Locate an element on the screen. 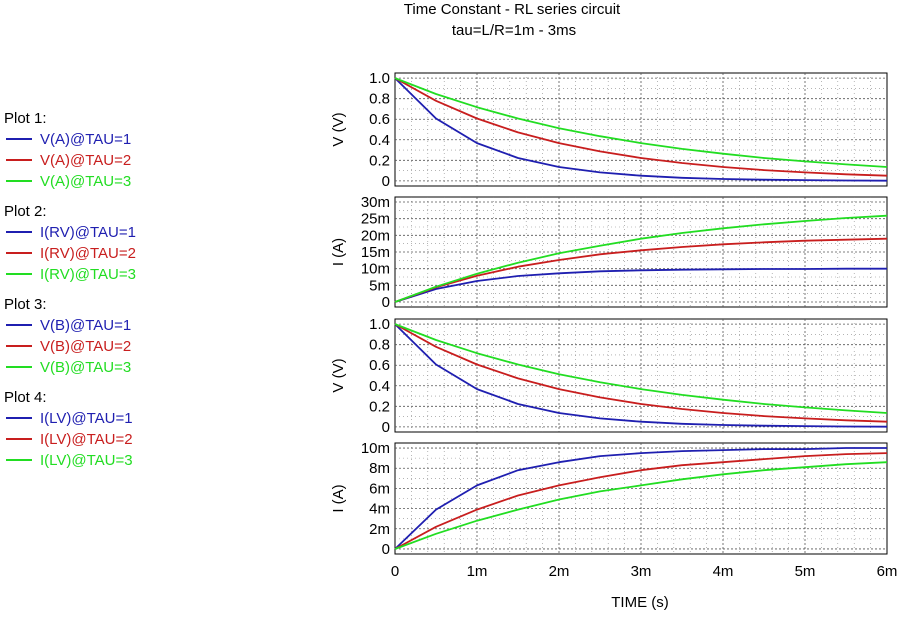 This screenshot has height=617, width=918. legend-entry: V(B)@TAU=1 is located at coordinates (85, 325).